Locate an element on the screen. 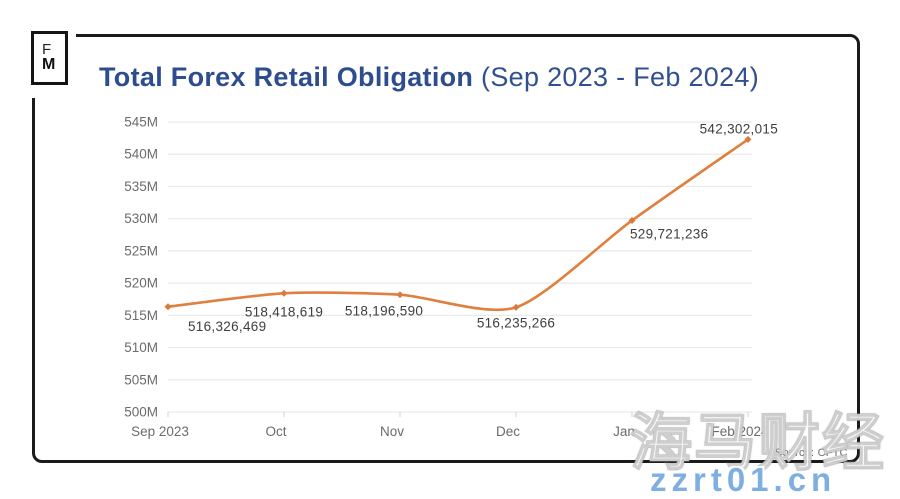 Image resolution: width=900 pixels, height=499 pixels. x-axis-tick-label: Jan is located at coordinates (624, 431).